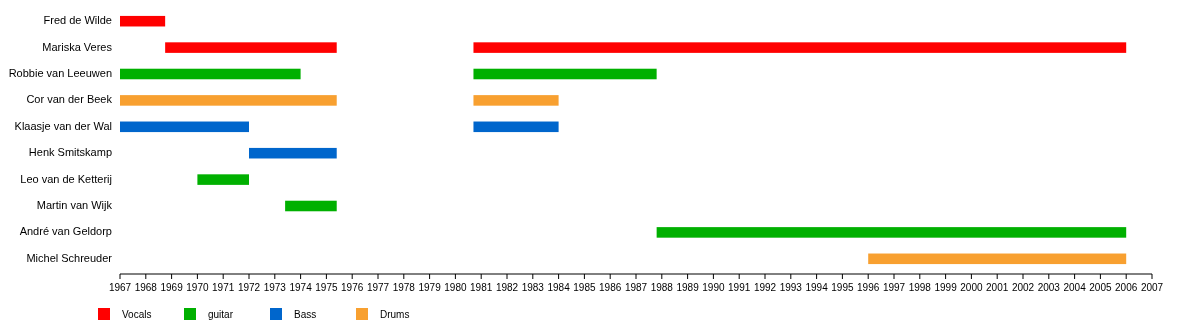 Image resolution: width=1200 pixels, height=330 pixels. I want to click on x-tick-label: 1982, so click(507, 287).